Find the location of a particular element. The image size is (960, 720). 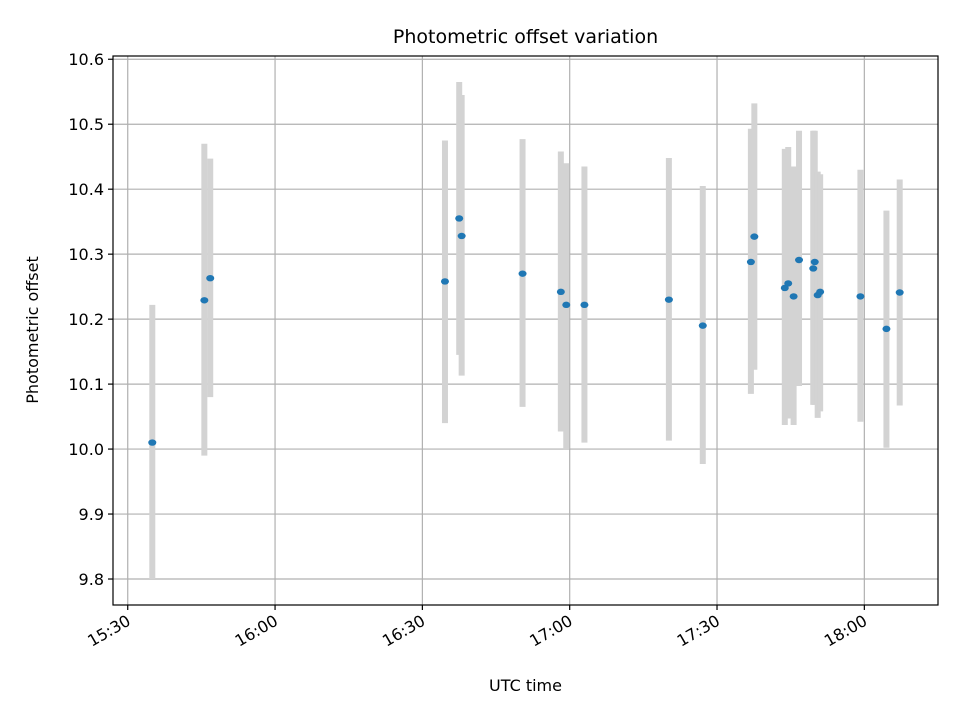

y-tick-label: 10.1 is located at coordinates (86, 384).